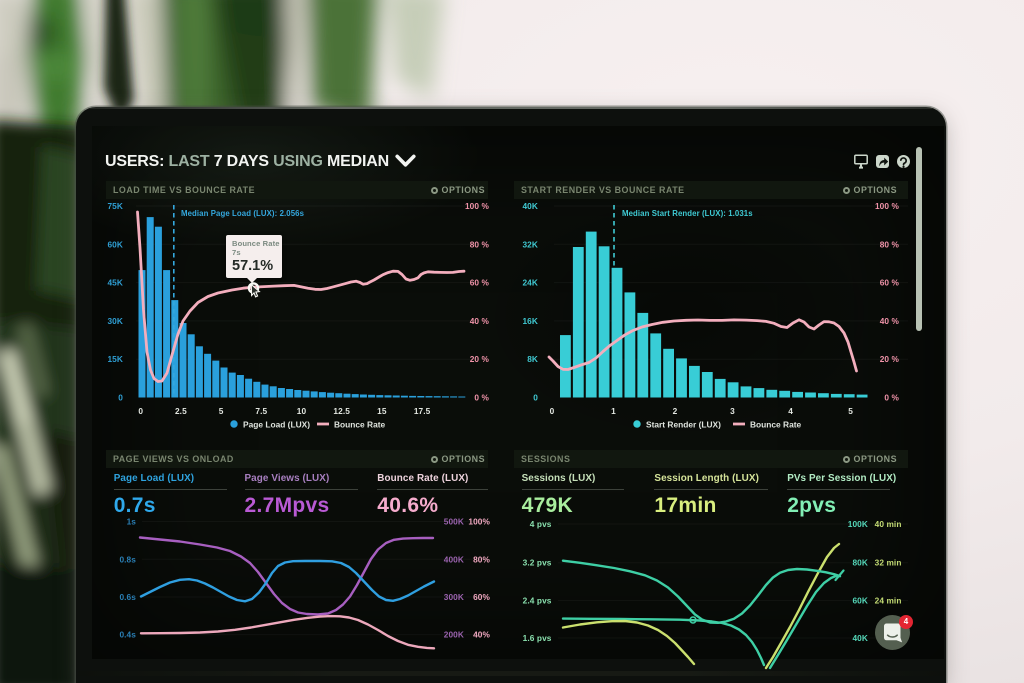 The height and width of the screenshot is (683, 1024). I want to click on svg-text: 0.8s, so click(127, 559).